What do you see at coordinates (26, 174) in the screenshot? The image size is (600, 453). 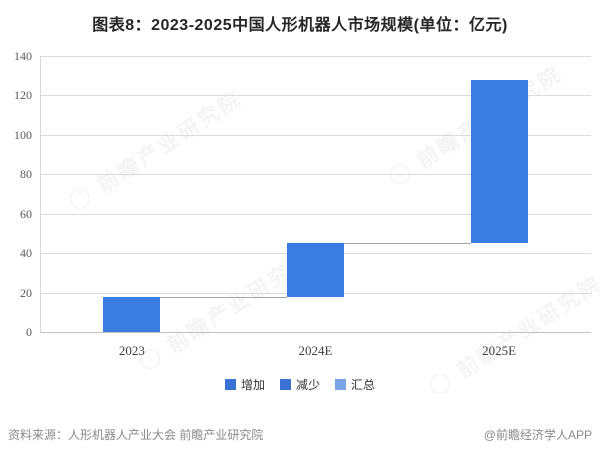 I see `y-axis-tick-80: 80` at bounding box center [26, 174].